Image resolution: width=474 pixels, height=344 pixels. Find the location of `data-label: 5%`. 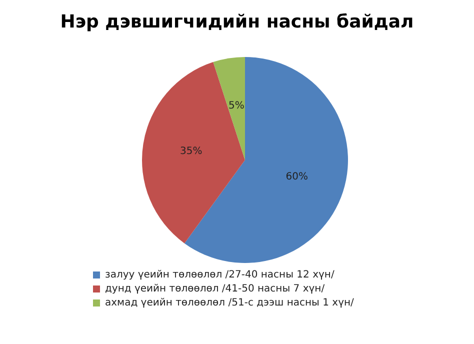

data-label: 5% is located at coordinates (236, 106).